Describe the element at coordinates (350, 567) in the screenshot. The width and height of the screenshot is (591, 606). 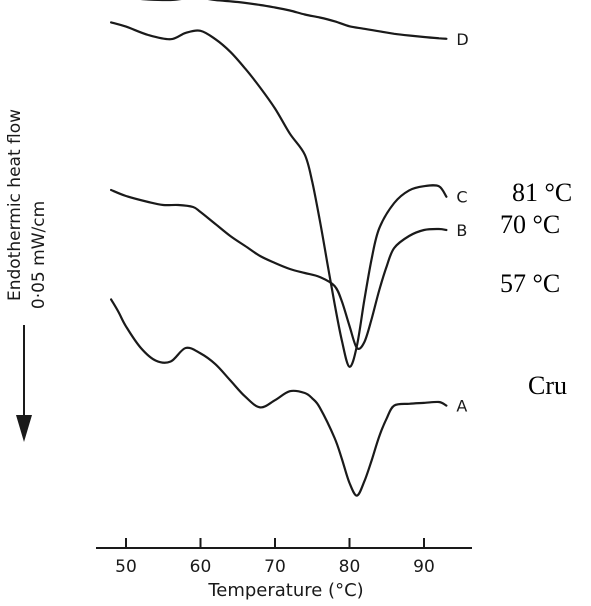
I see `x-tick-label: 80` at that location.